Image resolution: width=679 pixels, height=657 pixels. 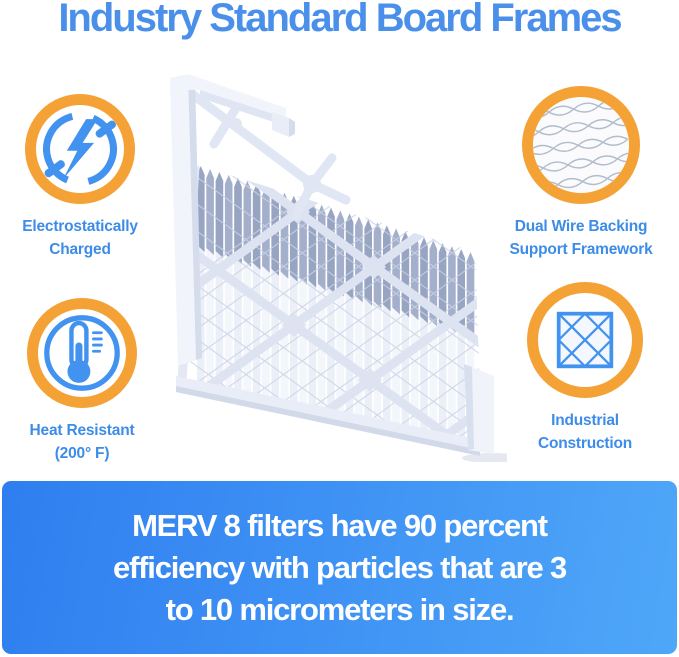 What do you see at coordinates (585, 432) in the screenshot?
I see `feature-label: Industrial Construction` at bounding box center [585, 432].